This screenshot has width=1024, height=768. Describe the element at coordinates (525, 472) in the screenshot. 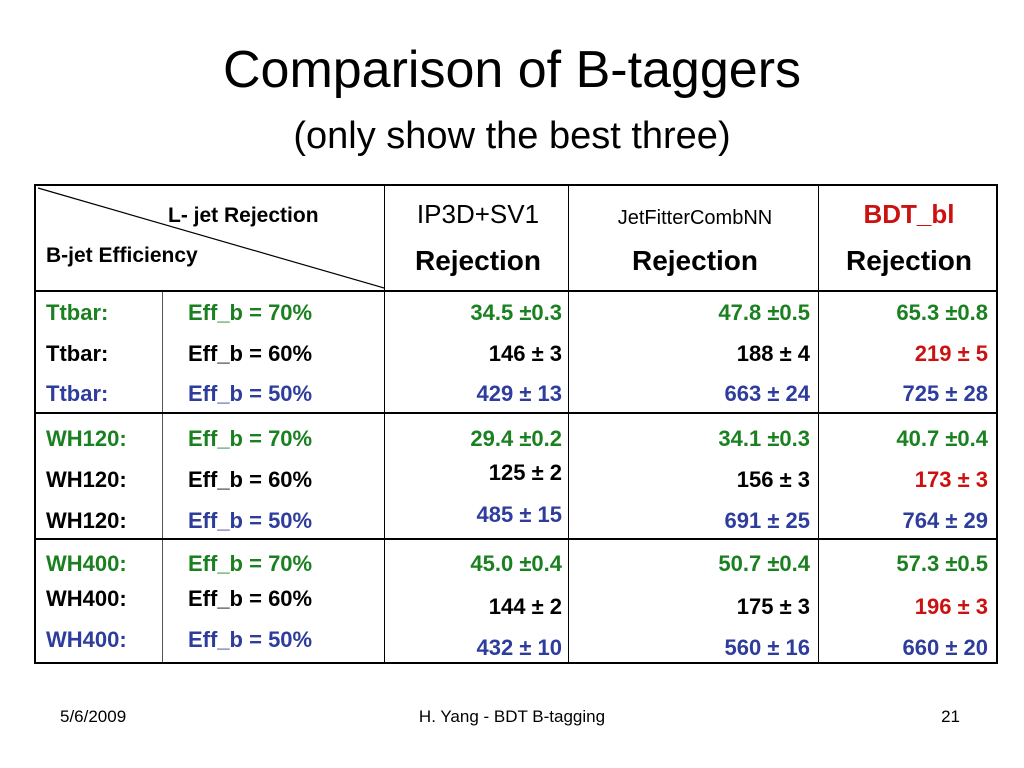

I see `value-cell: 125 ± 2` at that location.